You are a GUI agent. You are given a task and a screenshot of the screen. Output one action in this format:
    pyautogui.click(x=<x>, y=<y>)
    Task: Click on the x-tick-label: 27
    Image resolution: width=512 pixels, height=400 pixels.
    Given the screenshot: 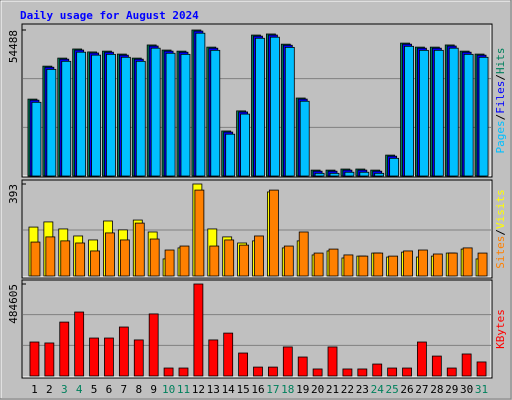 What is the action you would take?
    pyautogui.click(x=421, y=389)
    